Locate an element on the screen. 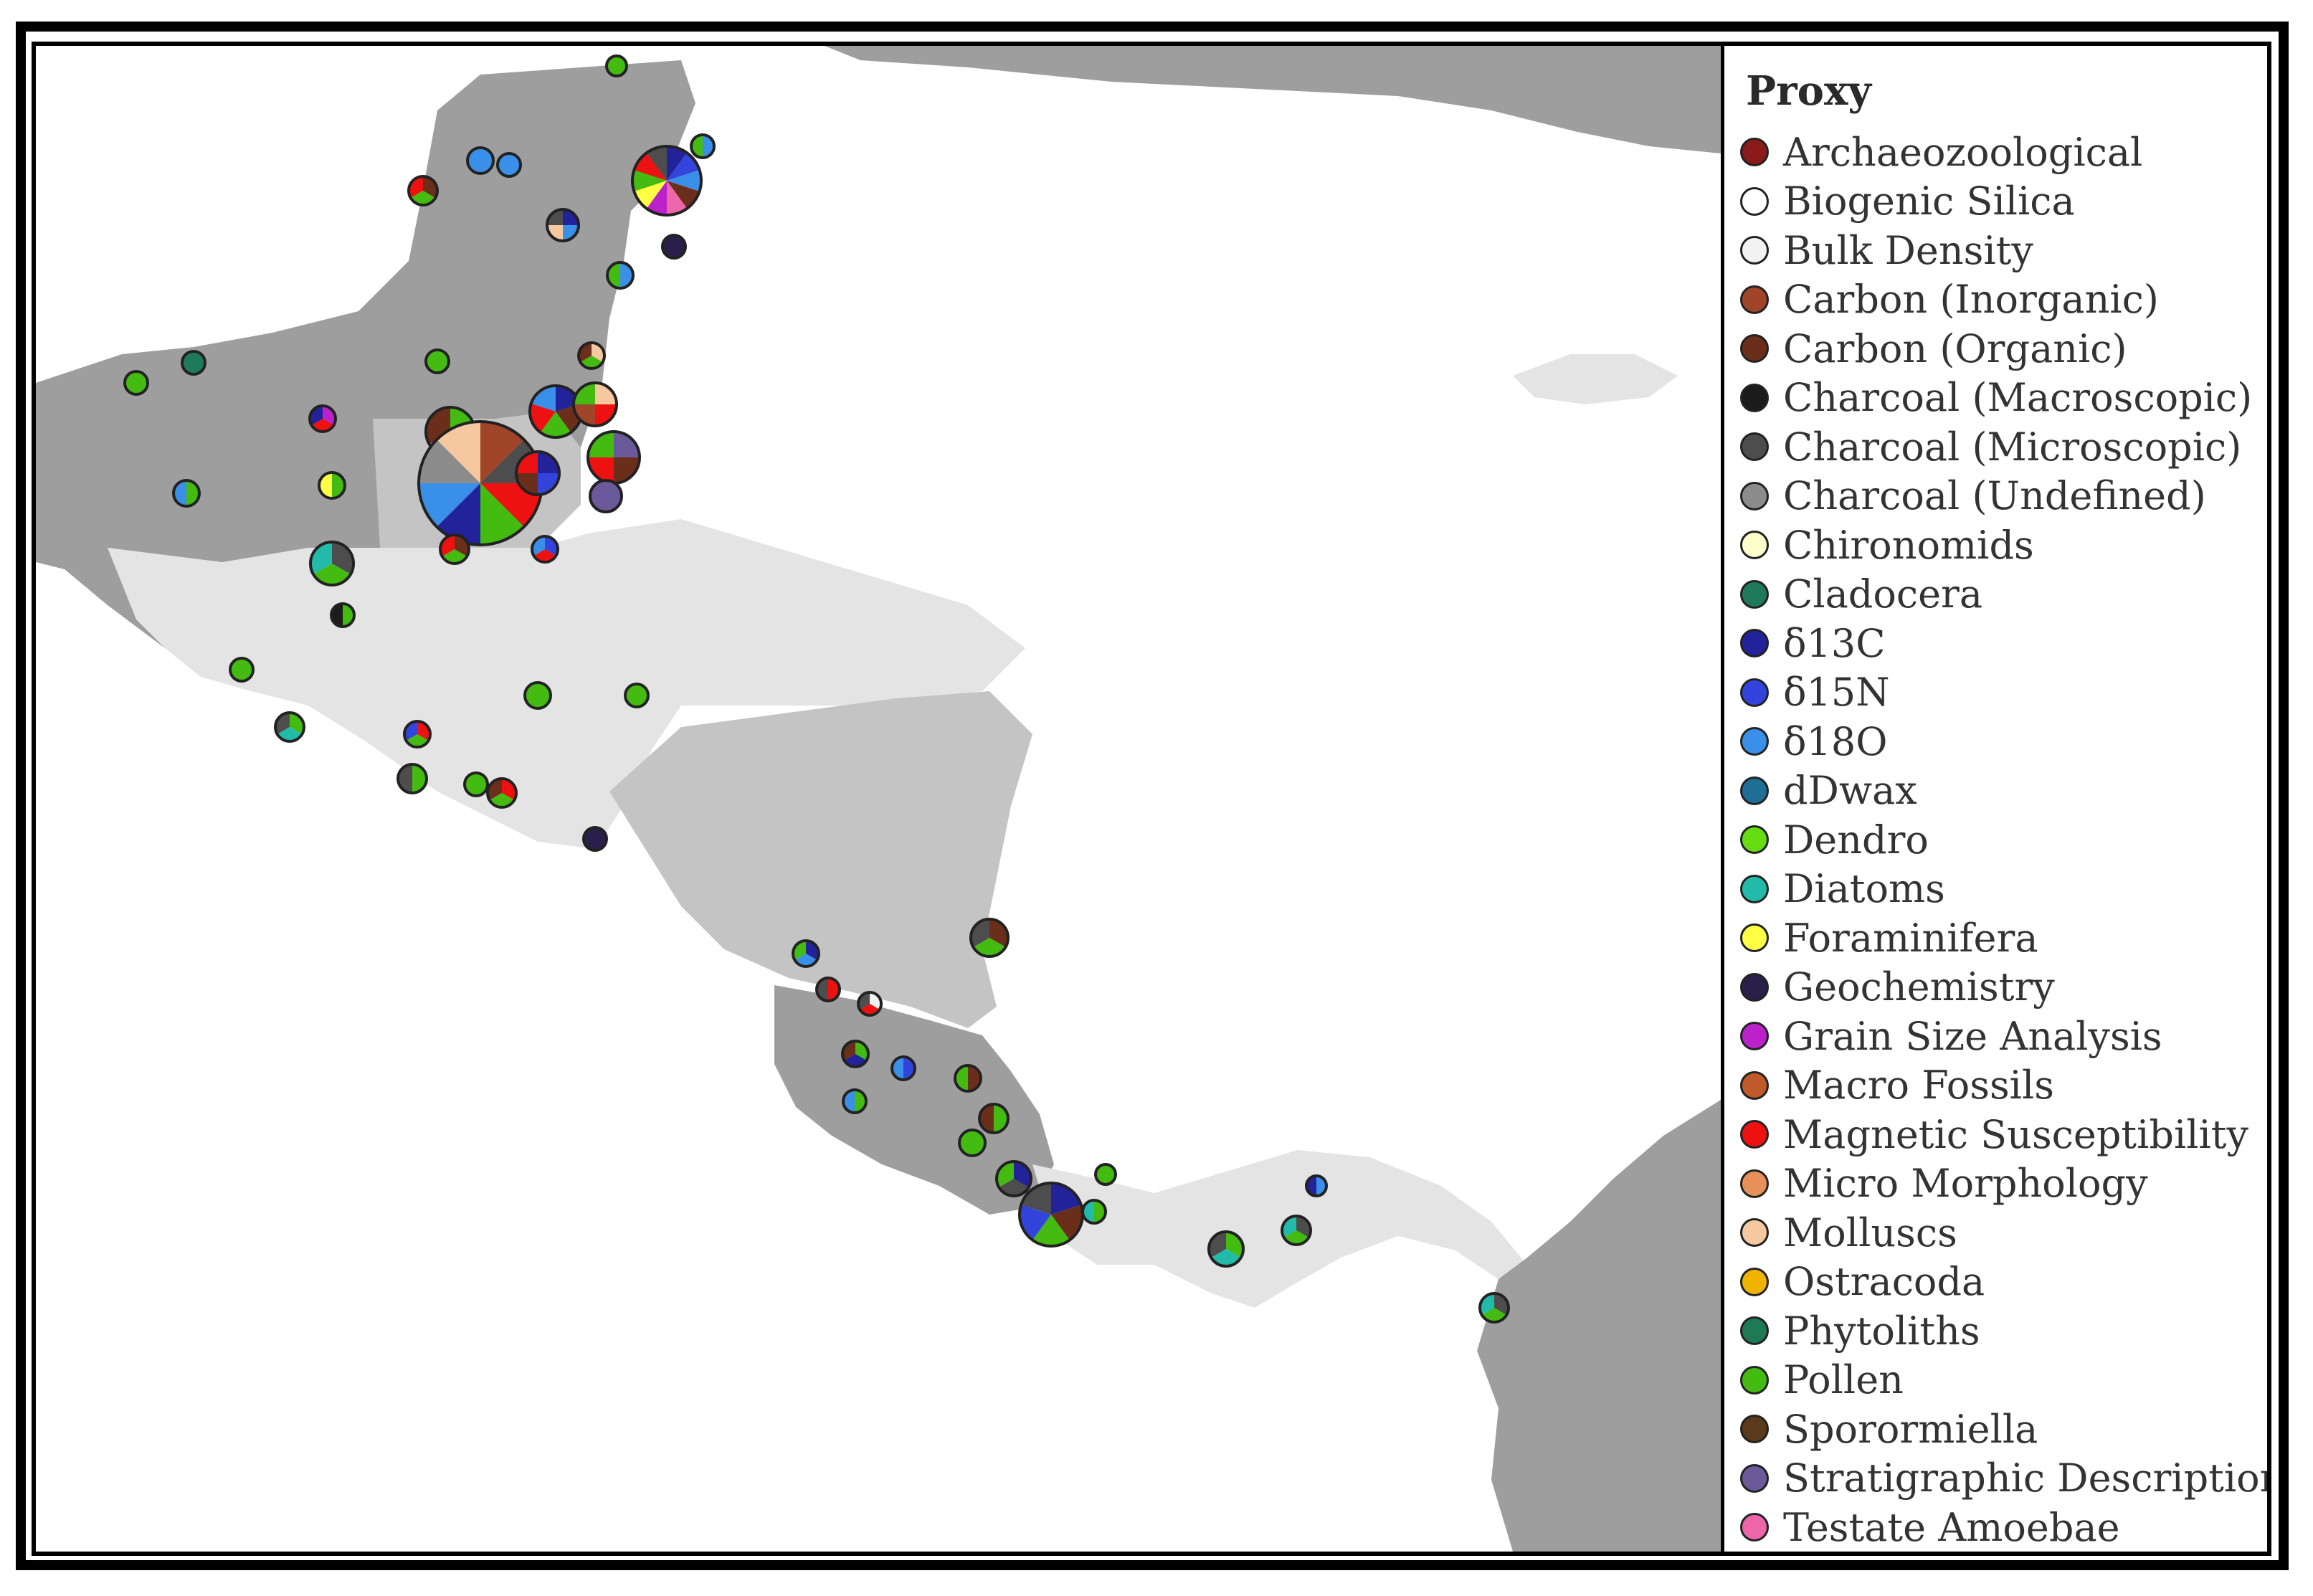 The width and height of the screenshot is (2313, 1596). legend-label: Molluscs is located at coordinates (1870, 1232).